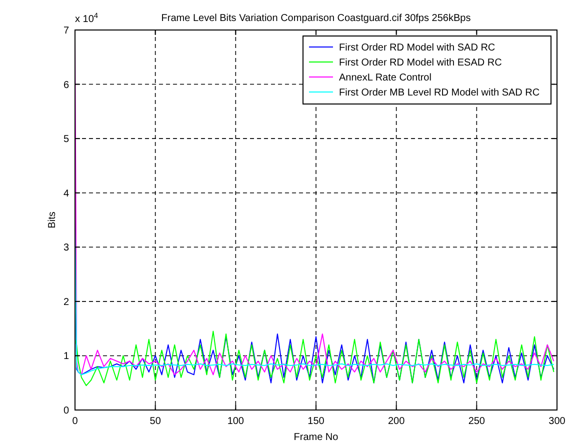 The height and width of the screenshot is (444, 583). What do you see at coordinates (66, 248) in the screenshot?
I see `y-tick-label: 3` at bounding box center [66, 248].